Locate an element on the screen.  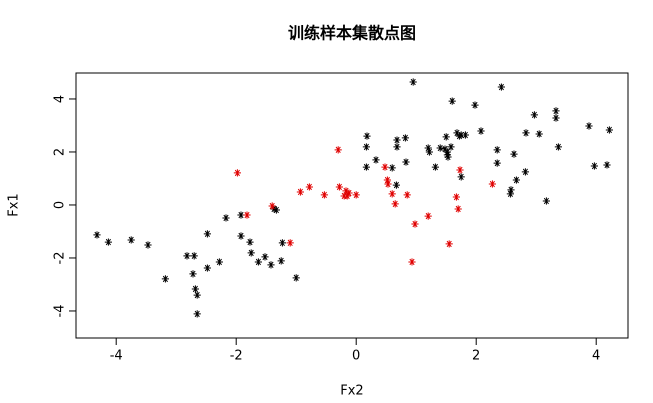
y-tick-label: -4 is located at coordinates (60, 310).